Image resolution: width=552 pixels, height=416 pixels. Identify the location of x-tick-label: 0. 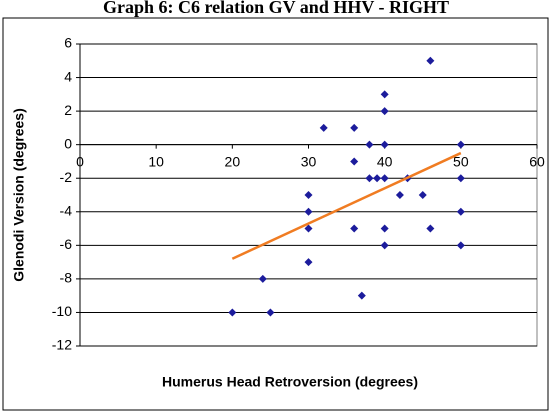
(80, 161).